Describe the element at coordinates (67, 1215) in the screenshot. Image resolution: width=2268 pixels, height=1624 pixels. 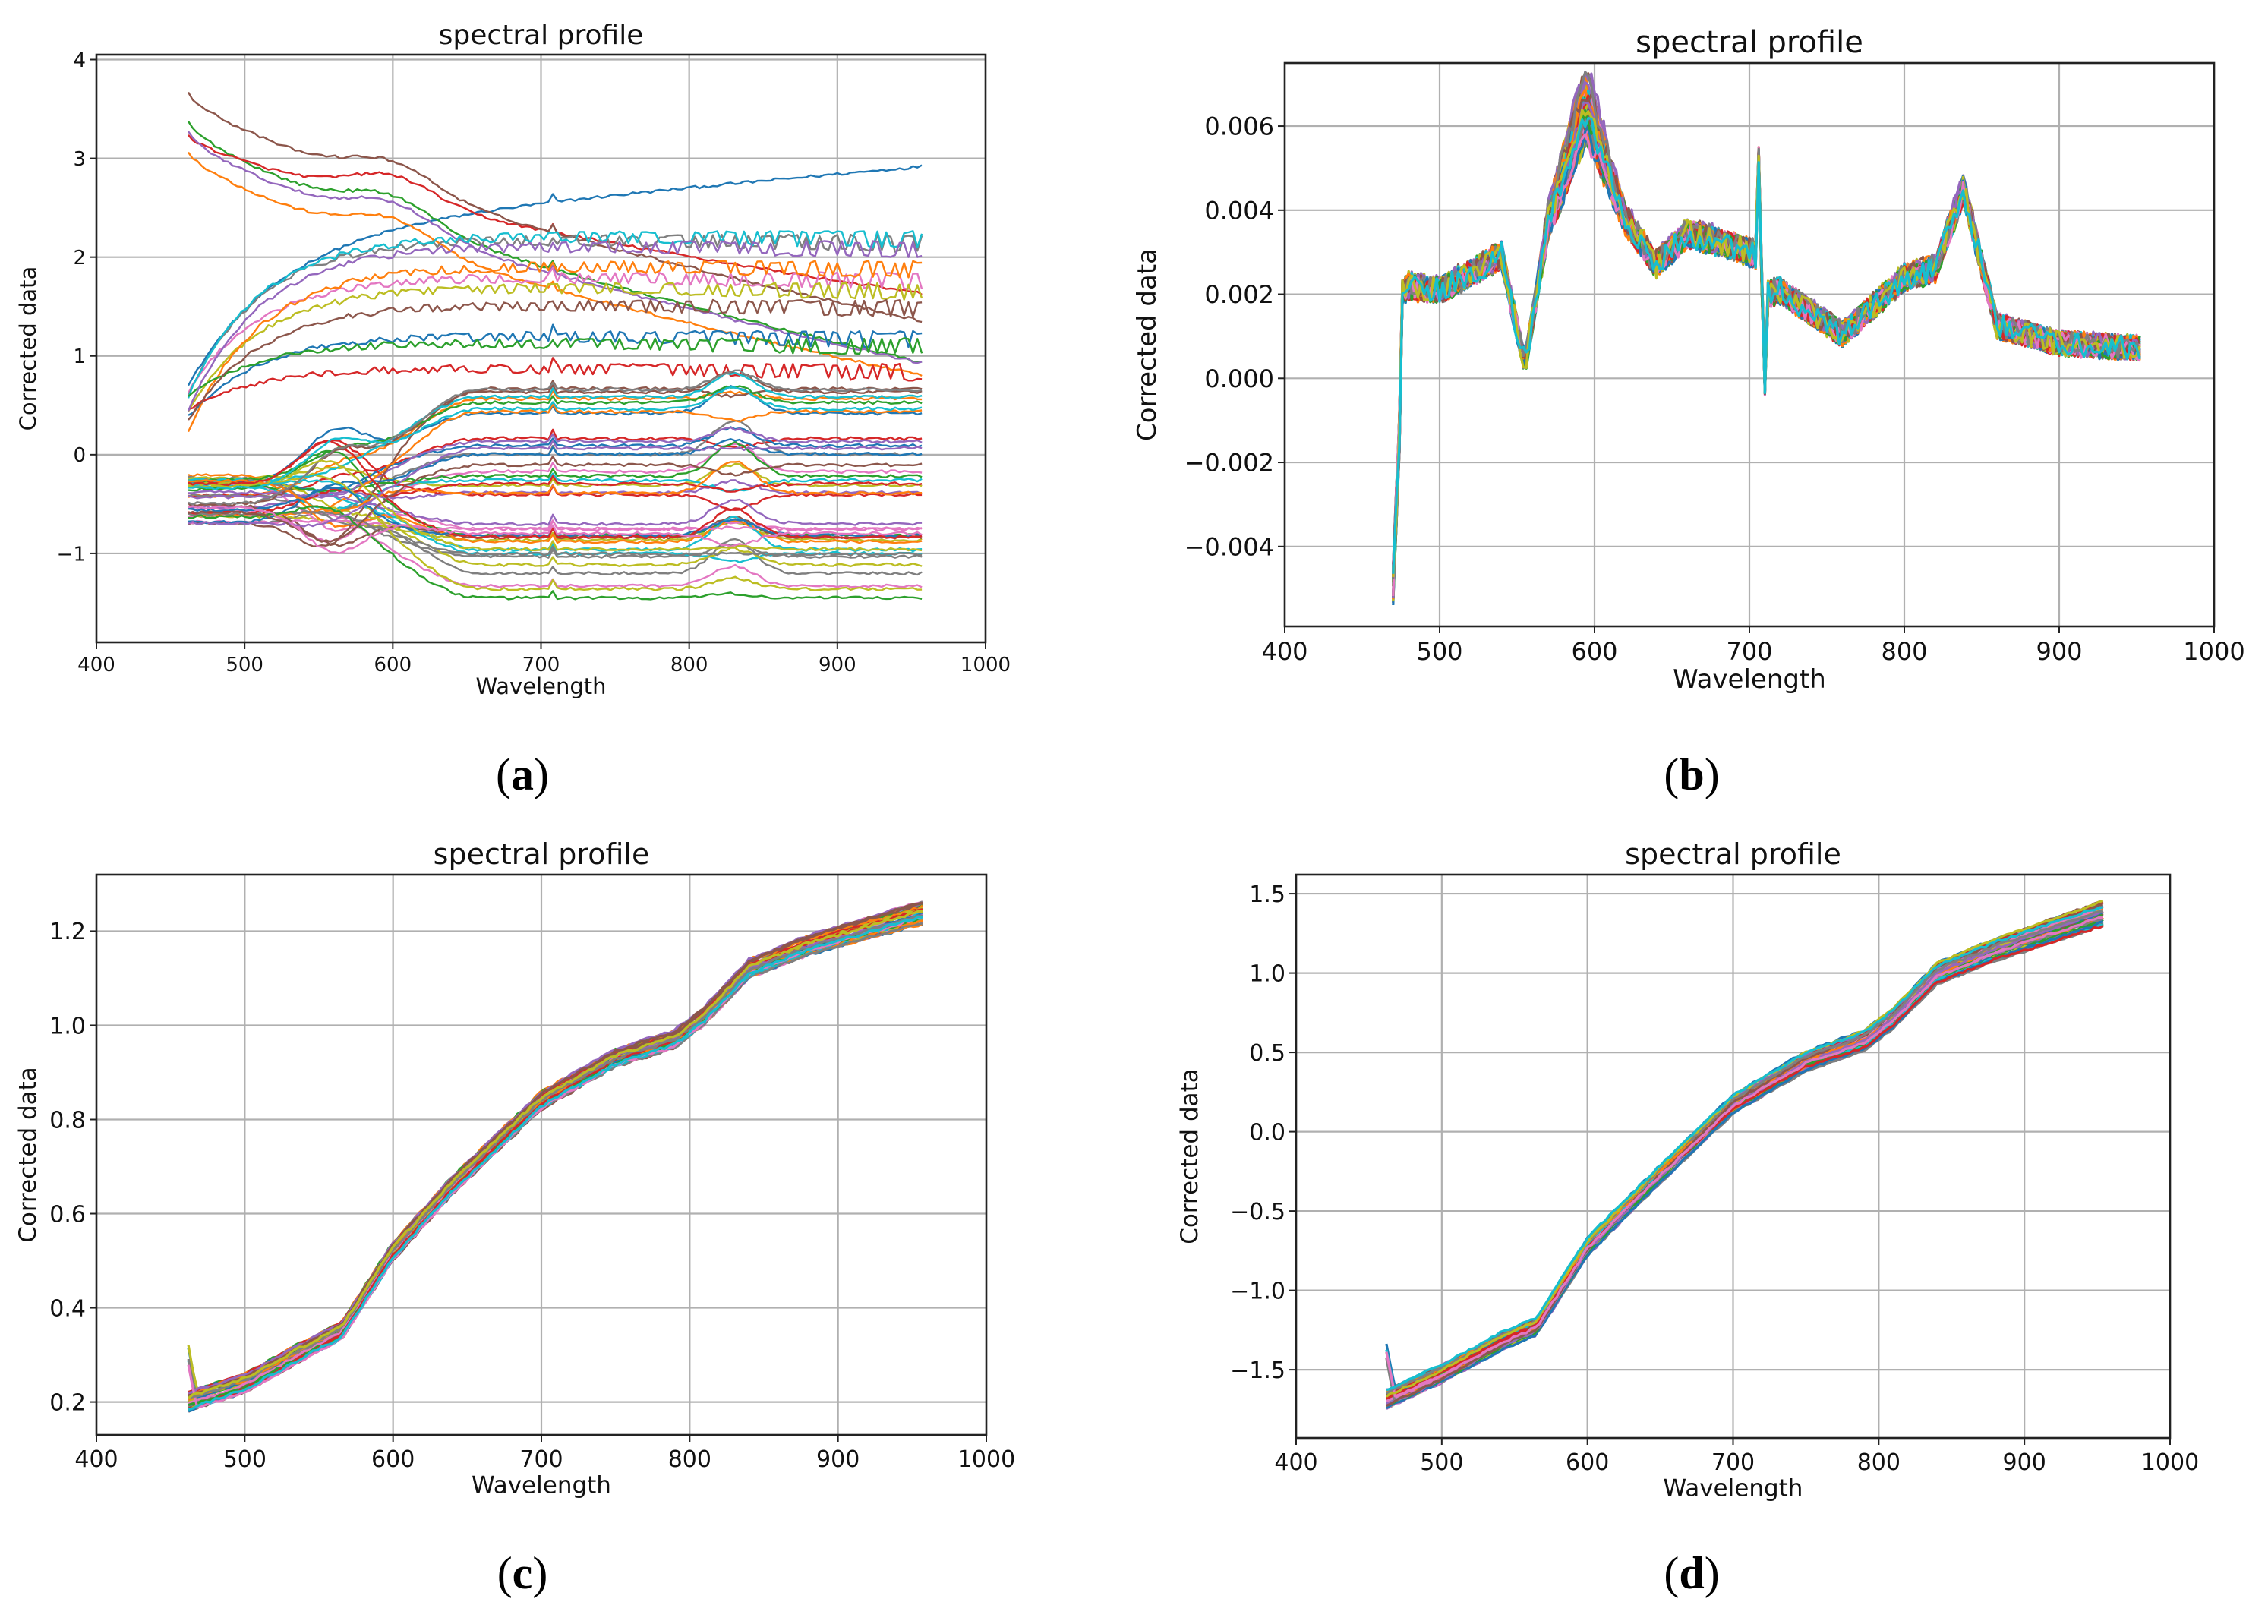
I see `y-tick-label: 0.6` at that location.